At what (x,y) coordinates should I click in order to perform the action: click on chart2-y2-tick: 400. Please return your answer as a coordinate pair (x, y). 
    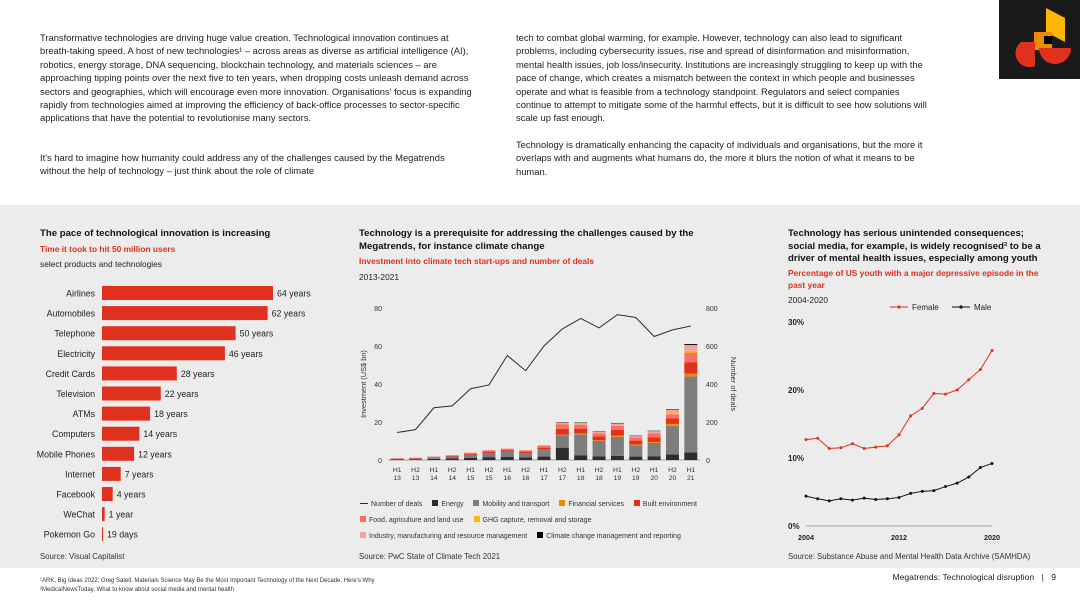
    Looking at the image, I should click on (712, 385).